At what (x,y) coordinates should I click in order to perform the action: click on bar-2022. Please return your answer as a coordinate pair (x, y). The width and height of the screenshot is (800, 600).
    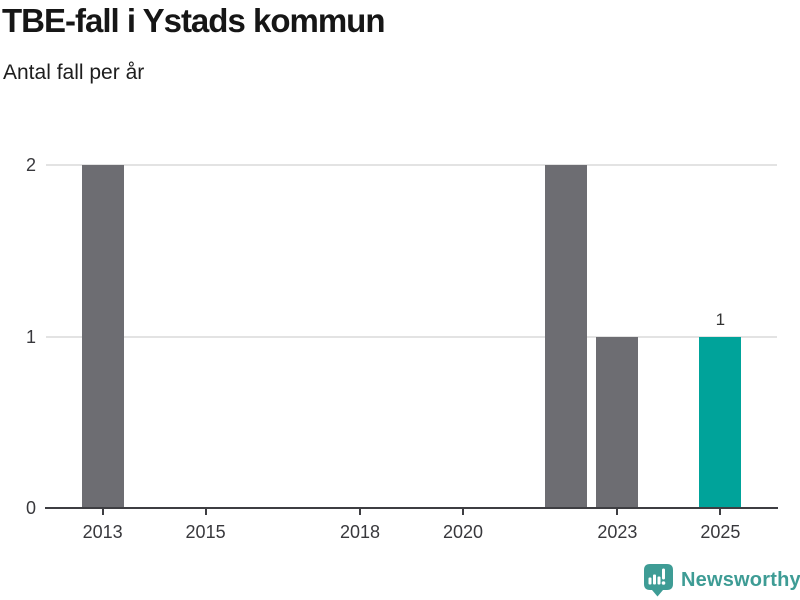
    Looking at the image, I should click on (565, 336).